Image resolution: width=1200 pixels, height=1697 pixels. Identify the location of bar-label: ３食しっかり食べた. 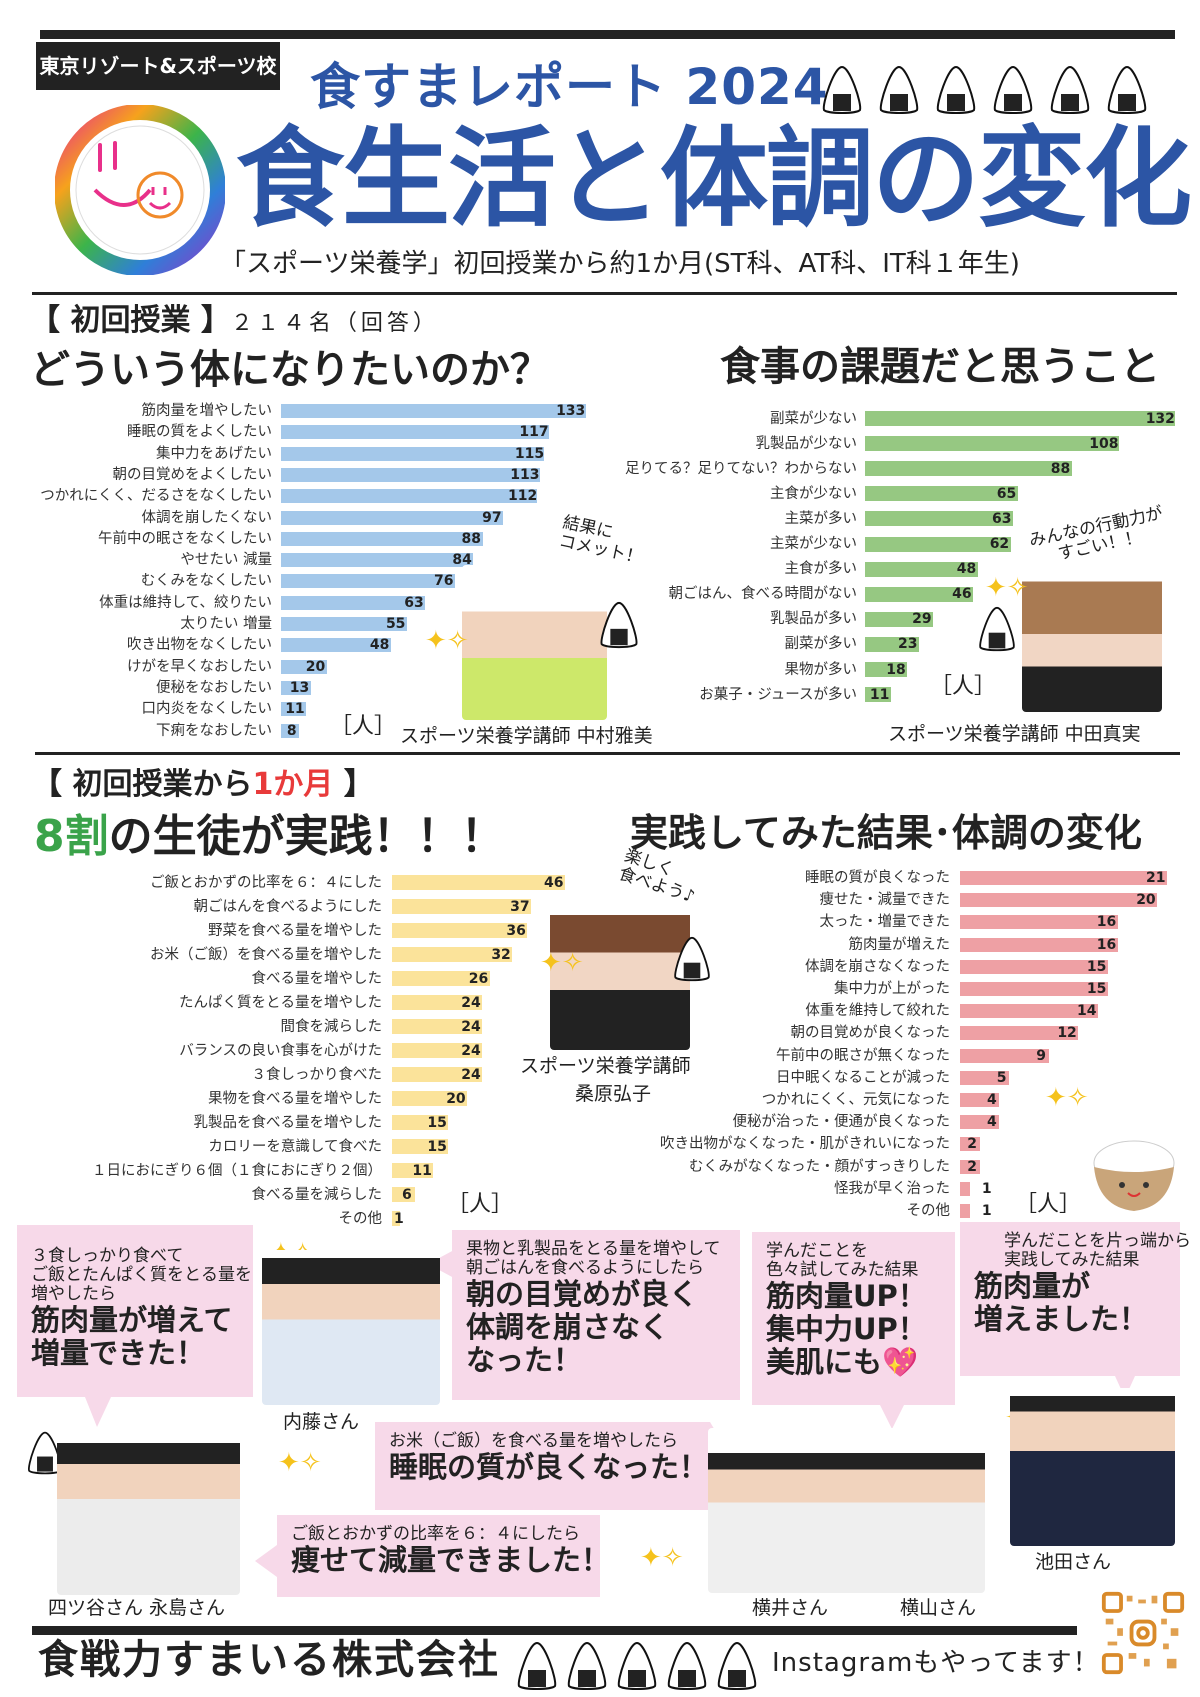
(317, 1074).